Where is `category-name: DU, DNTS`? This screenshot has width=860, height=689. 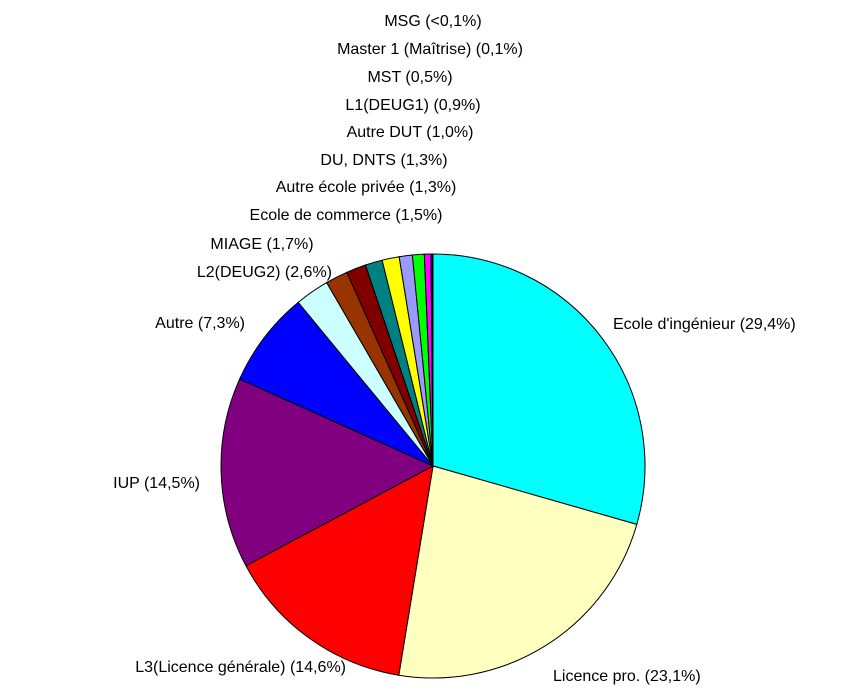 category-name: DU, DNTS is located at coordinates (358, 160).